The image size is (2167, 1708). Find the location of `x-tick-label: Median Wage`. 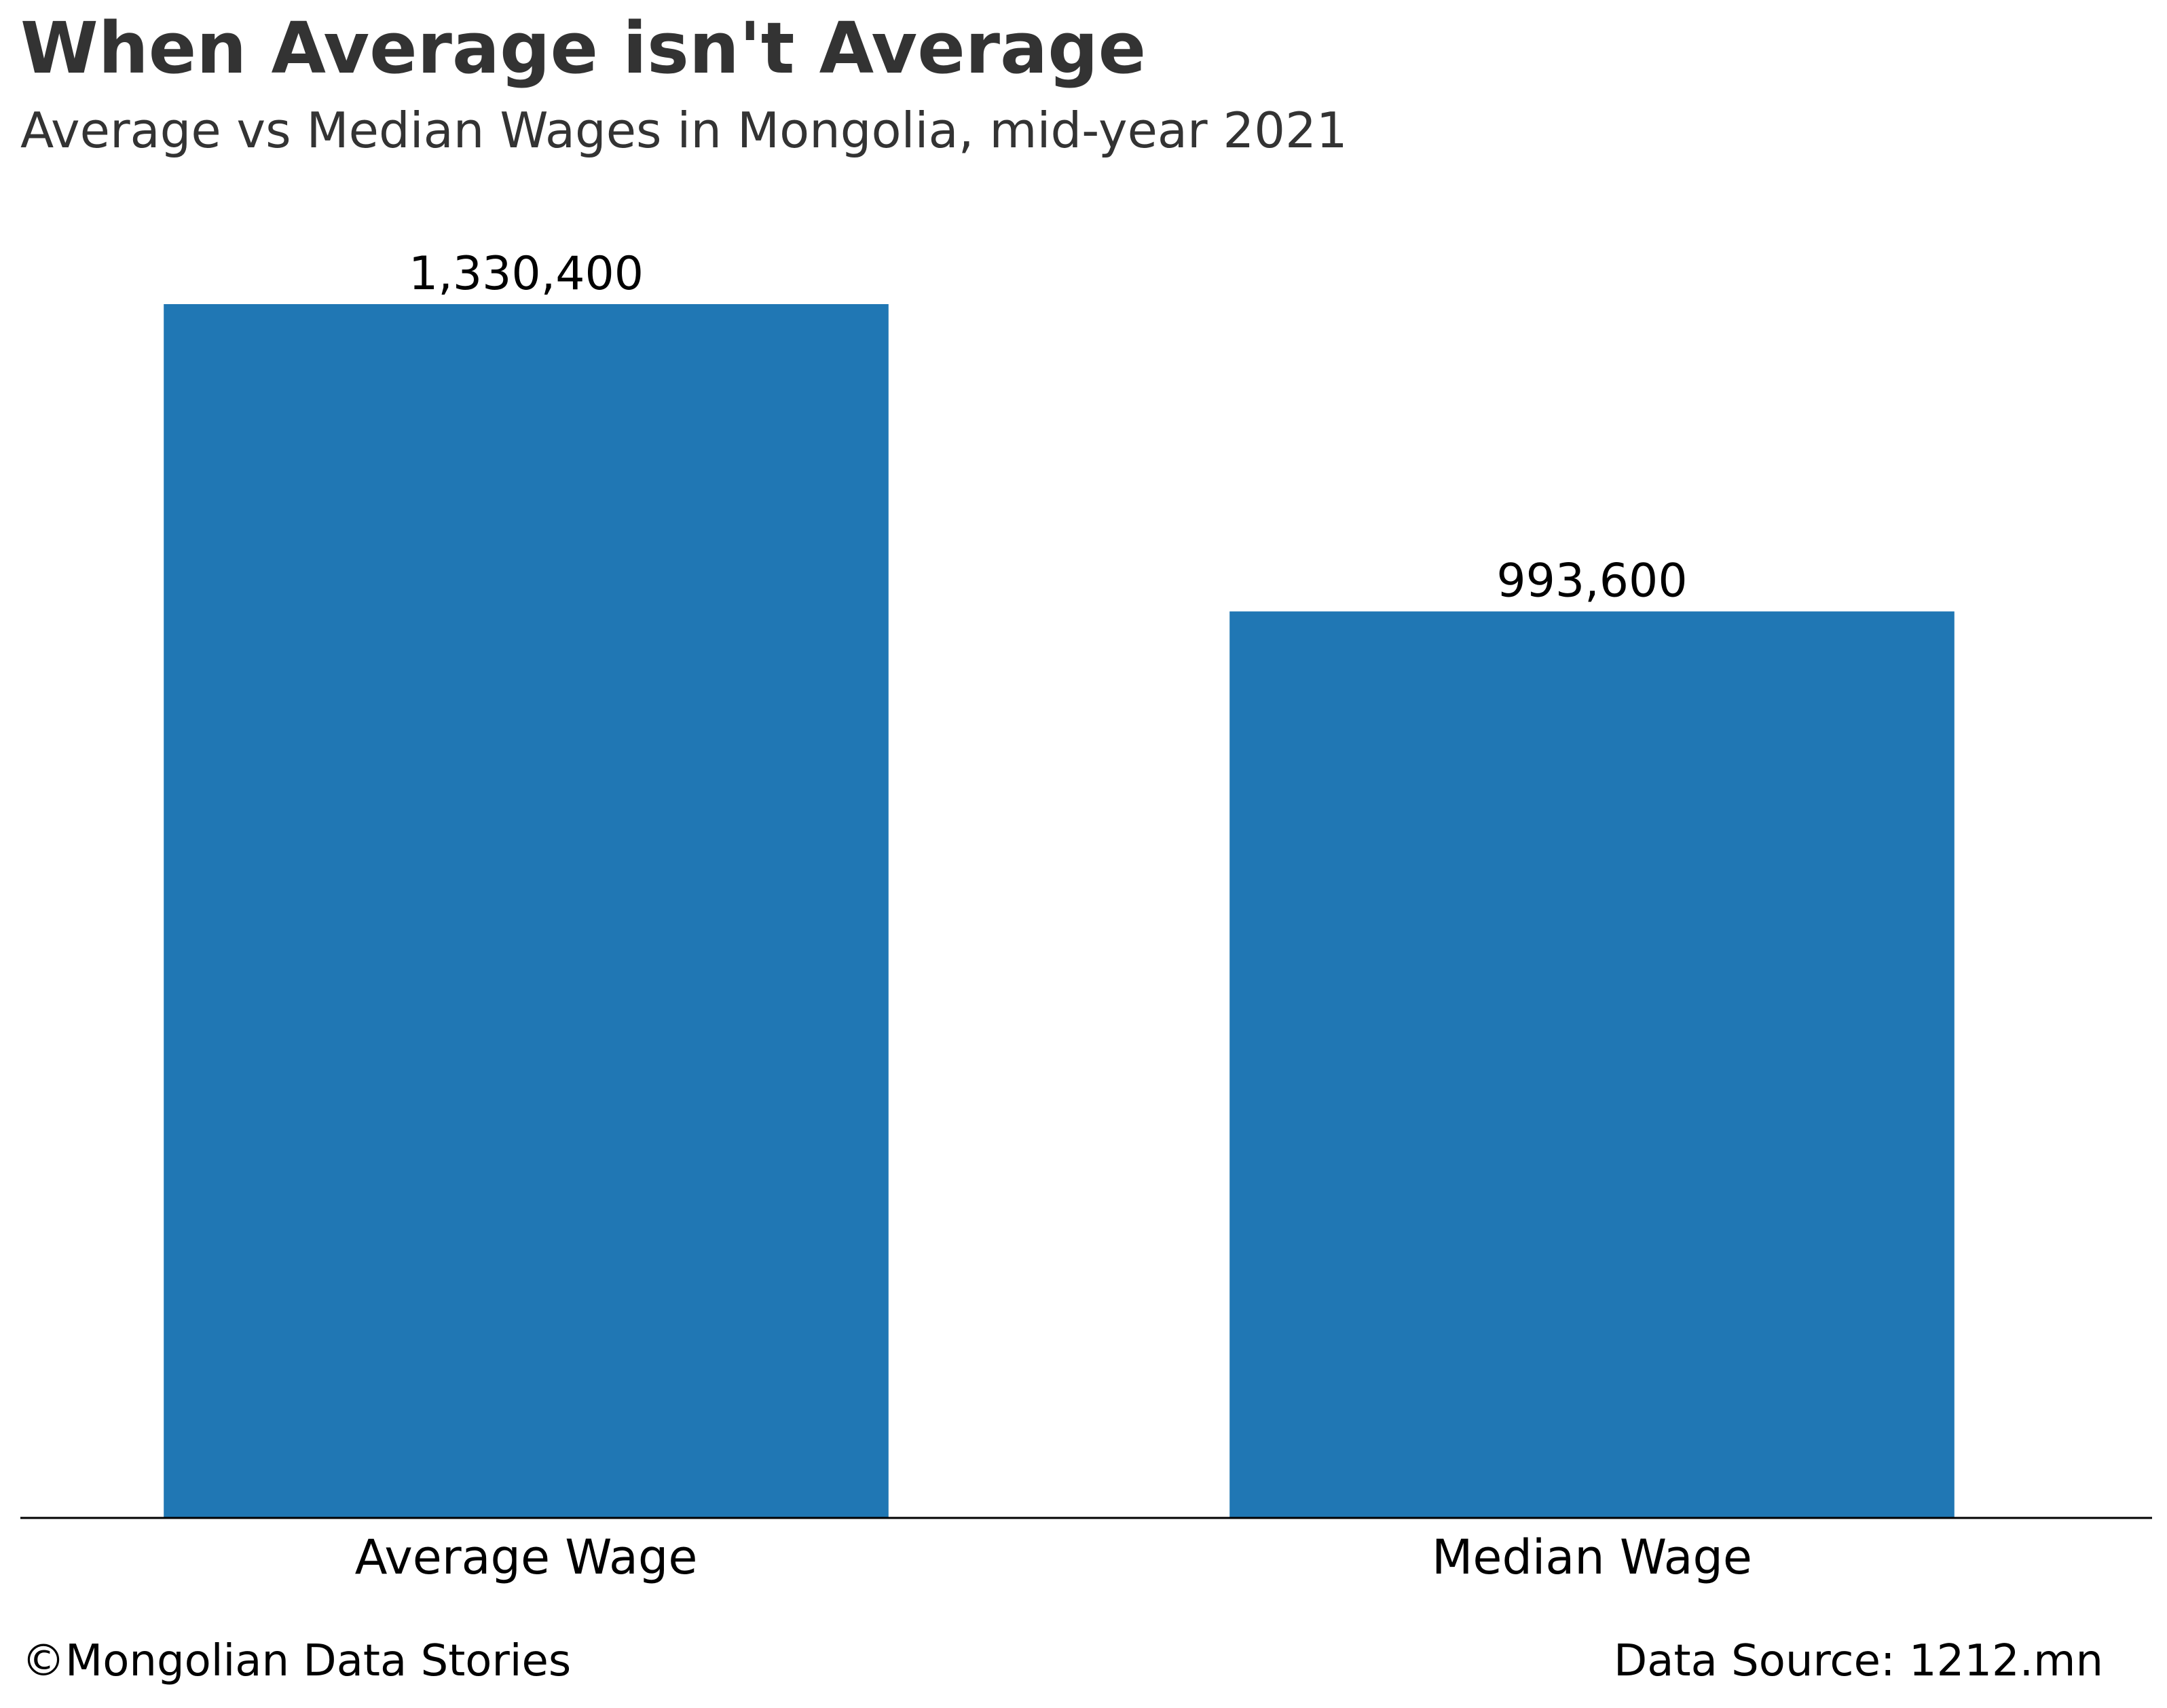

x-tick-label: Median Wage is located at coordinates (1592, 1557).